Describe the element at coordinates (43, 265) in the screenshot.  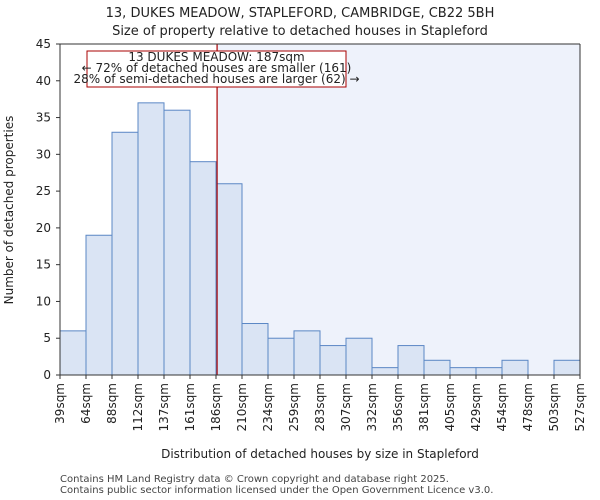
I see `y-tick-label: 15` at that location.